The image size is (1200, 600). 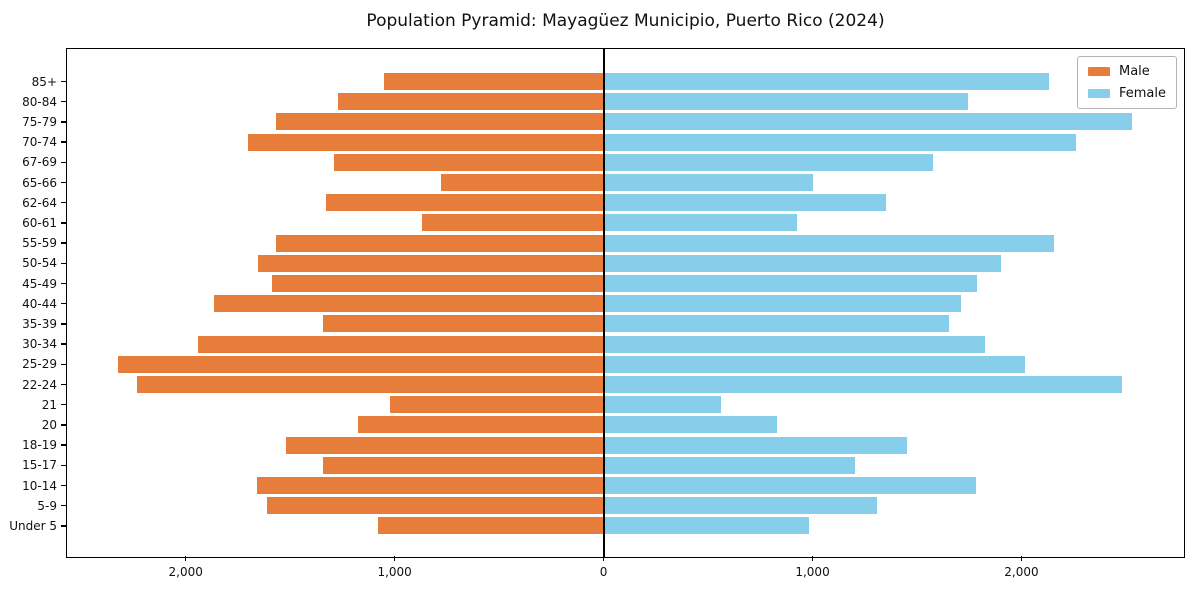 What do you see at coordinates (39, 465) in the screenshot?
I see `y-tick-label: 15-17` at bounding box center [39, 465].